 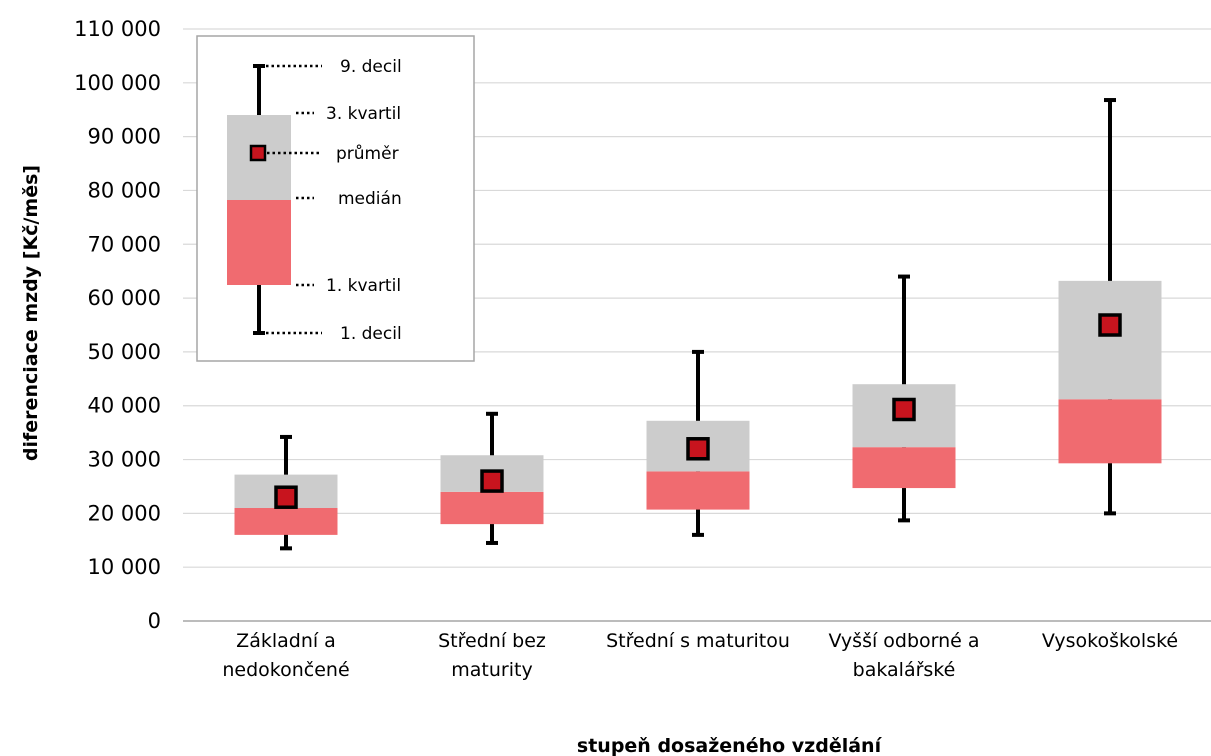 What do you see at coordinates (124, 513) in the screenshot?
I see `y-tick-label: 20 000` at bounding box center [124, 513].